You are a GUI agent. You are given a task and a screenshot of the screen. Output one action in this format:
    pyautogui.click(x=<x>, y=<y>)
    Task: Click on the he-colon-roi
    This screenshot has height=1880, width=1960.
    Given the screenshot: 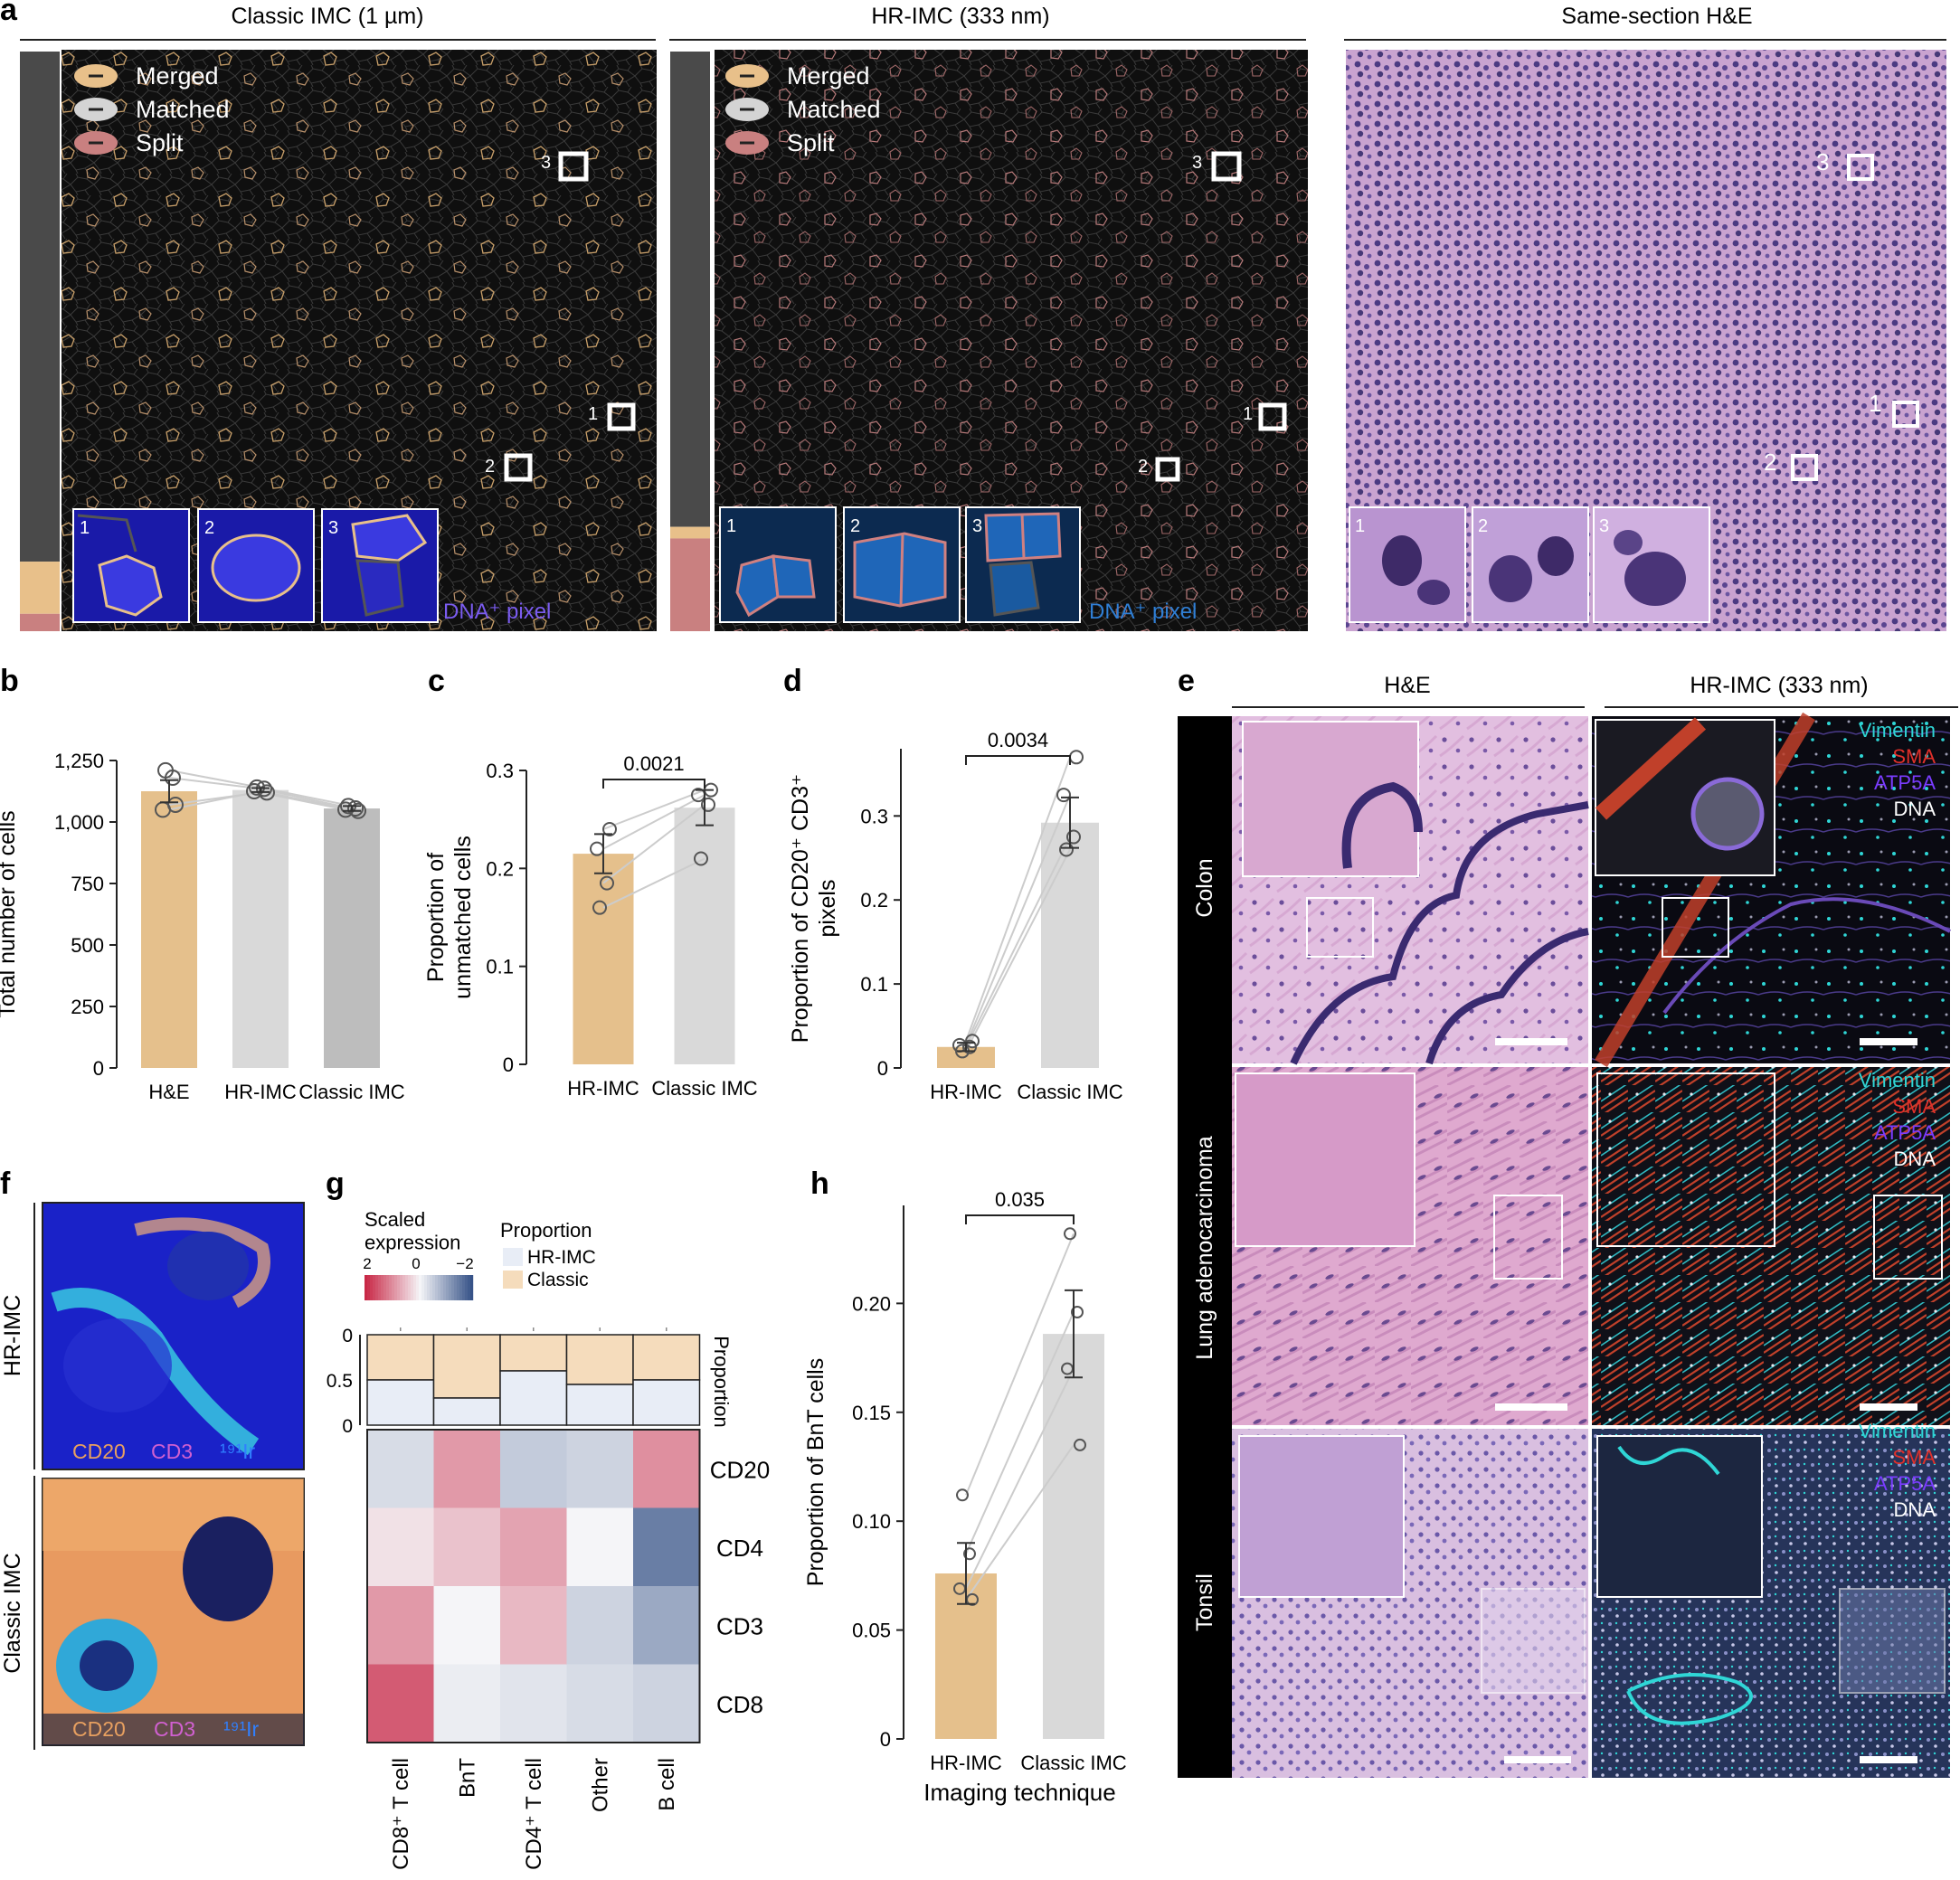 What is the action you would take?
    pyautogui.click(x=1340, y=927)
    